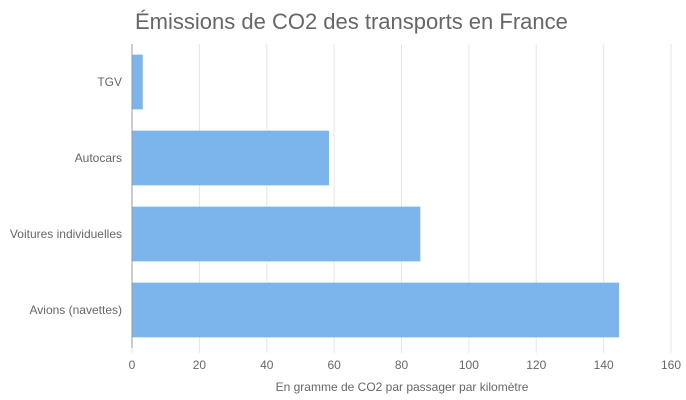 This screenshot has width=686, height=400. What do you see at coordinates (98, 158) in the screenshot?
I see `category-label: Autocars` at bounding box center [98, 158].